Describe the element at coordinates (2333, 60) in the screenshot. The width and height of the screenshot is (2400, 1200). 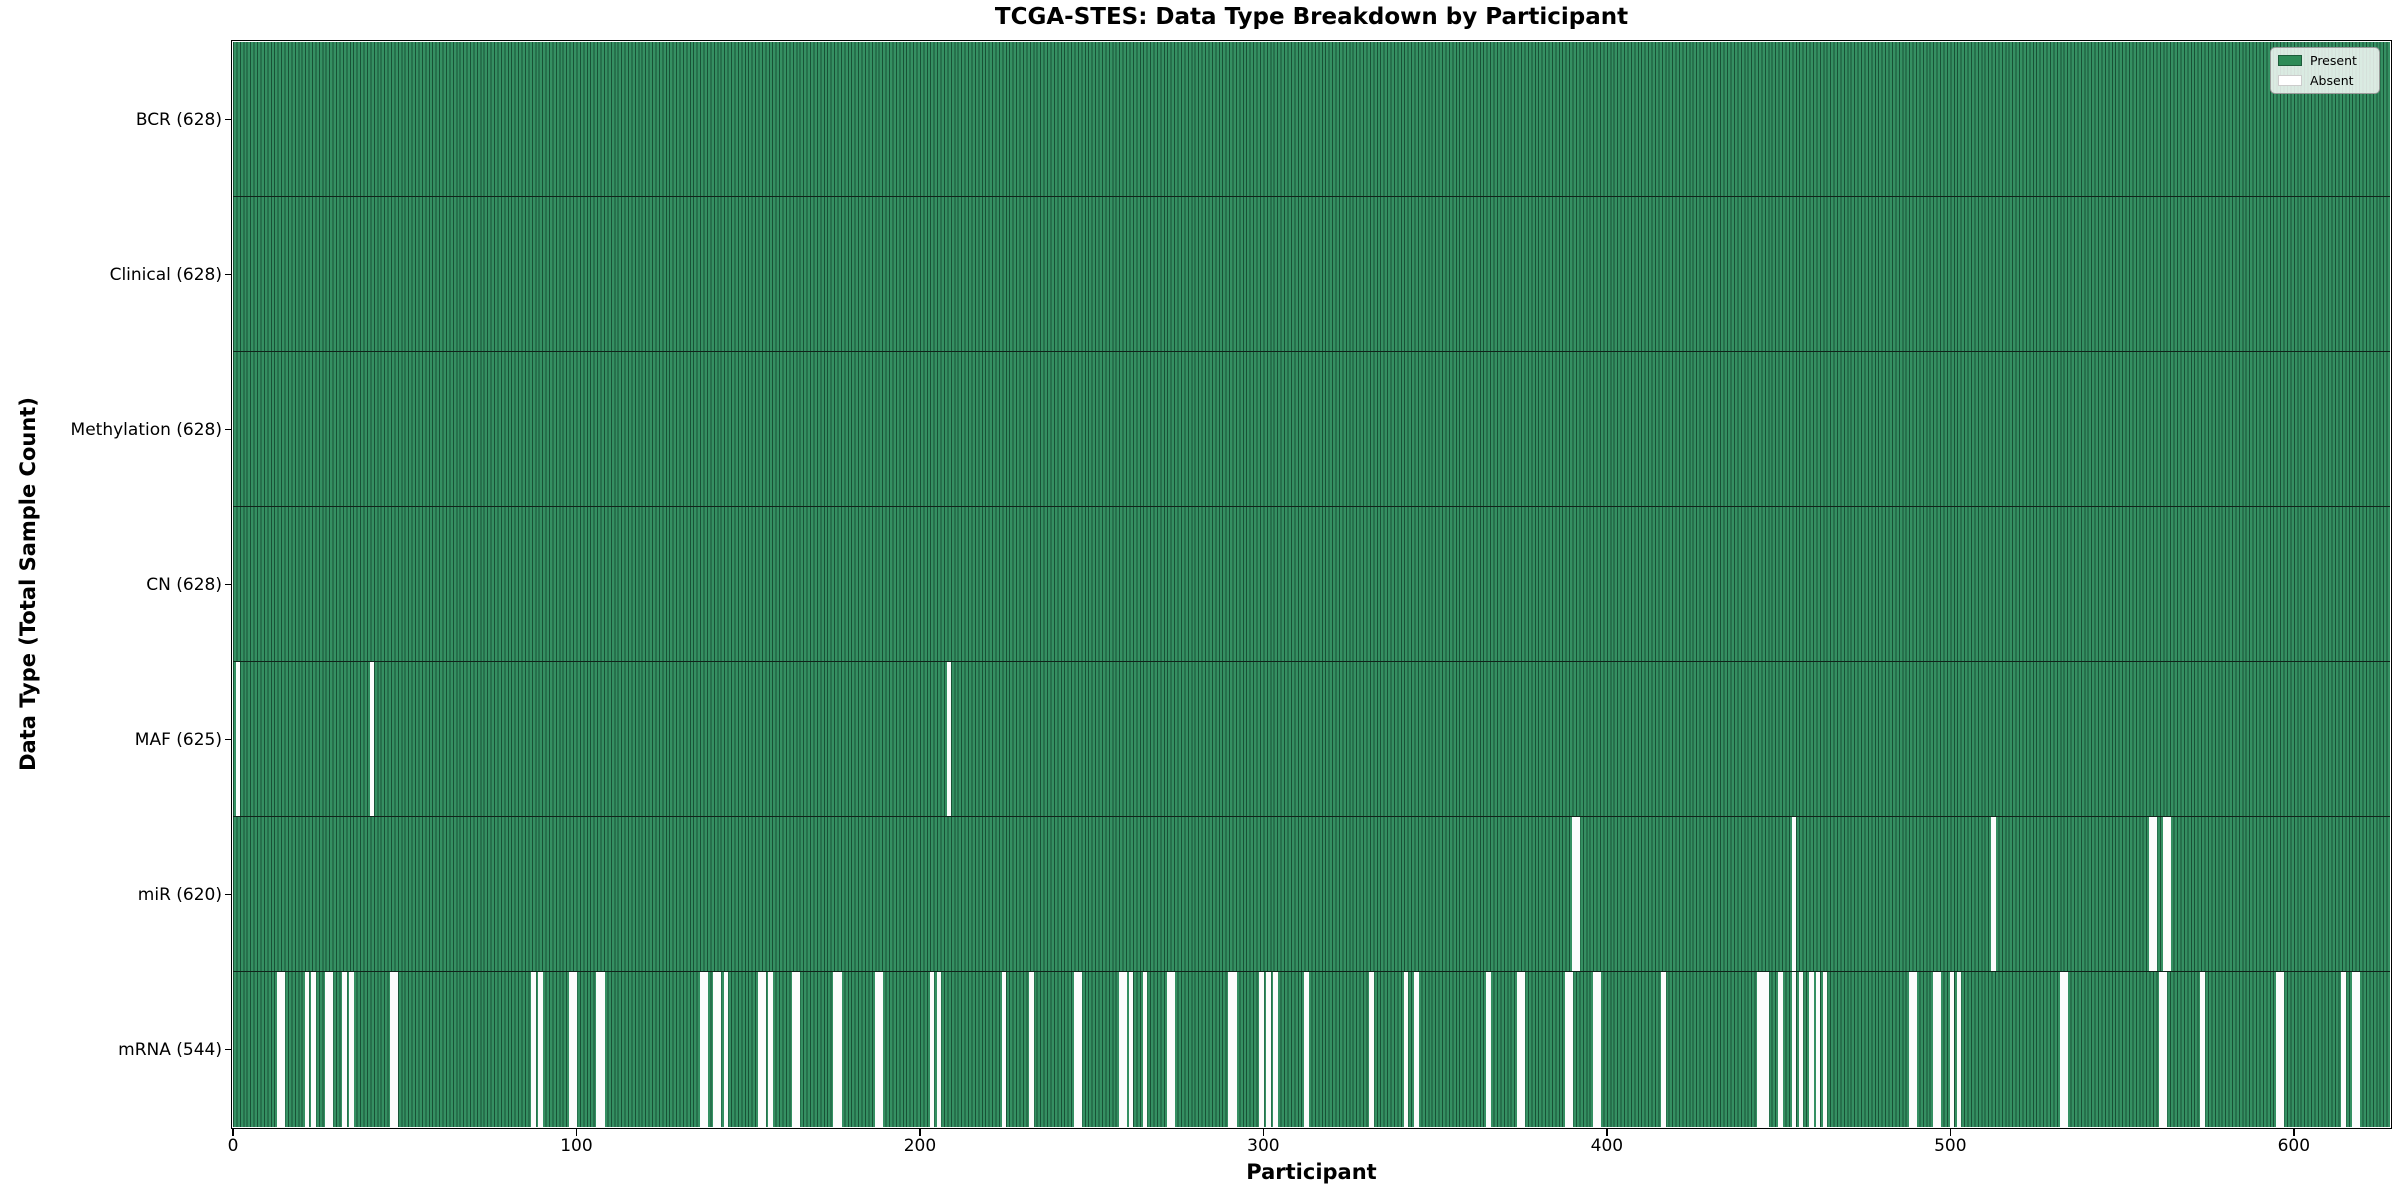
I see `legend-label: Present` at that location.